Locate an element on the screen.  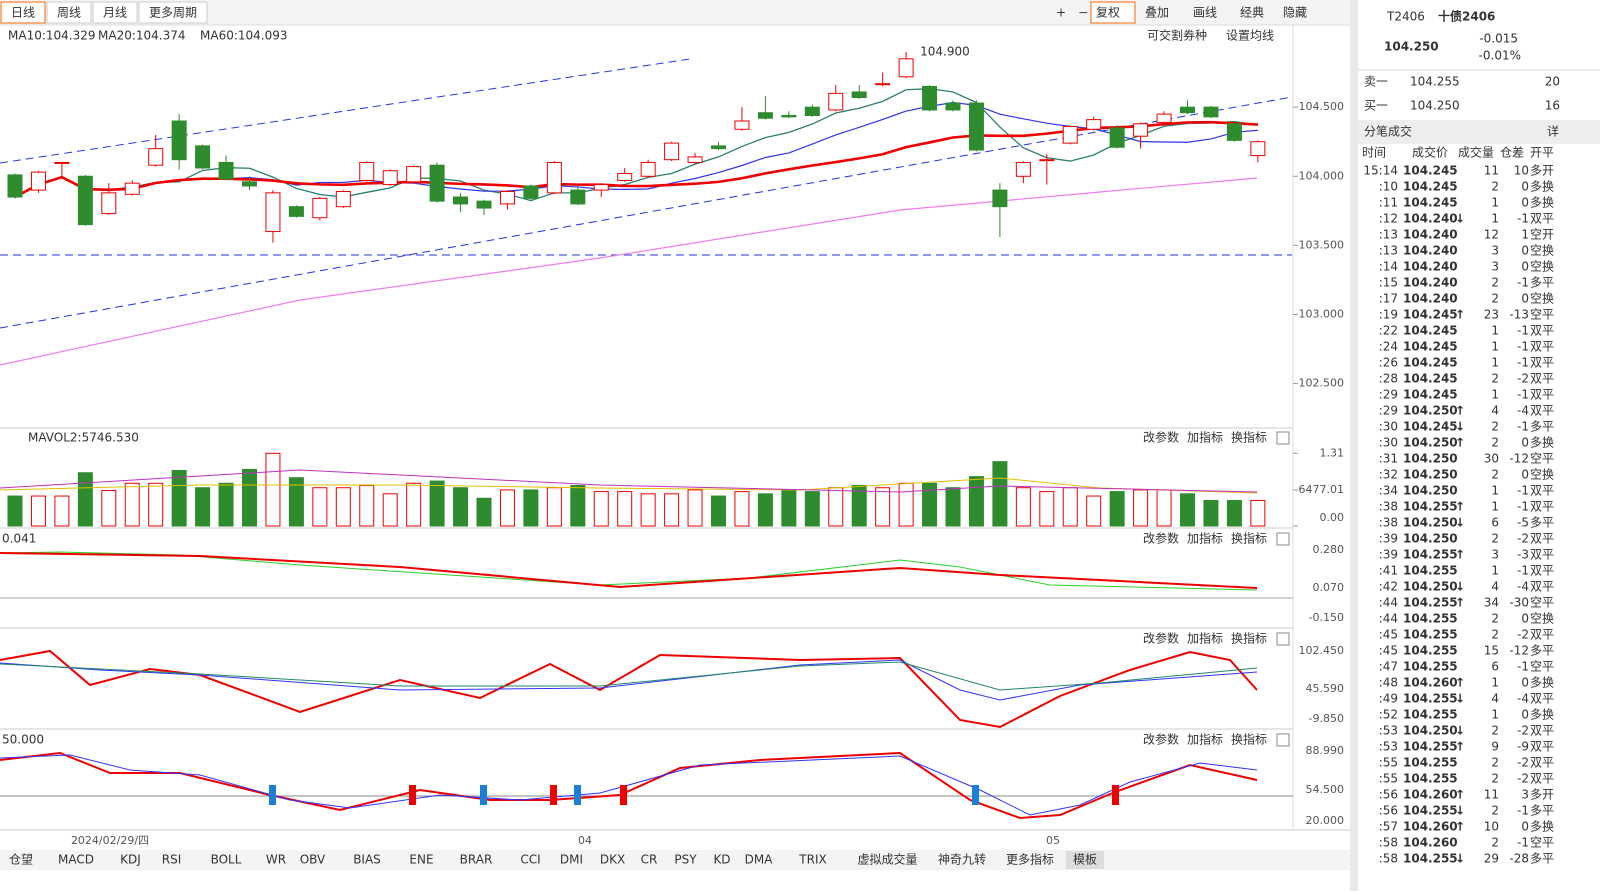
tab-active is located at coordinates (1085, 860).